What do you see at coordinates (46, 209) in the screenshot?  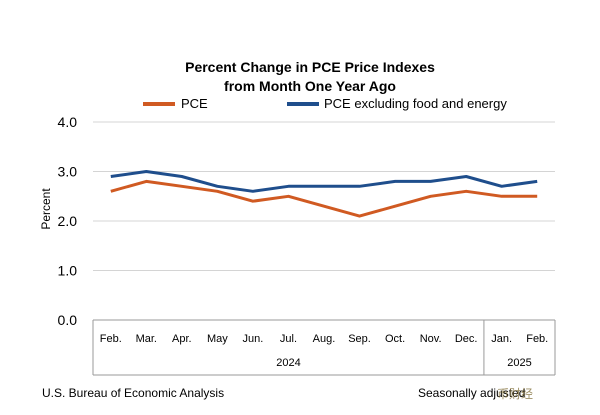 I see `y-axis-label: Percent` at bounding box center [46, 209].